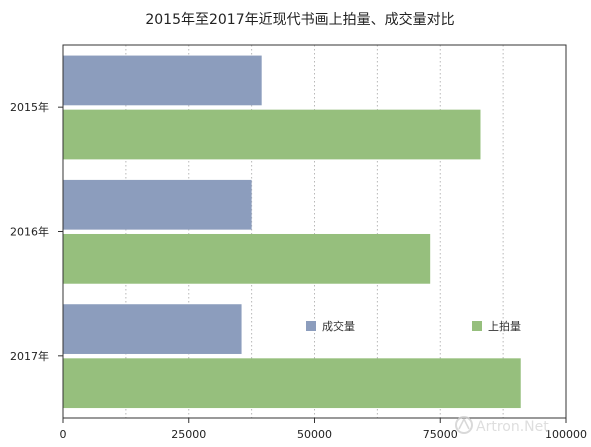 This screenshot has height=447, width=591. I want to click on watermark-text: Artron.Net, so click(512, 427).